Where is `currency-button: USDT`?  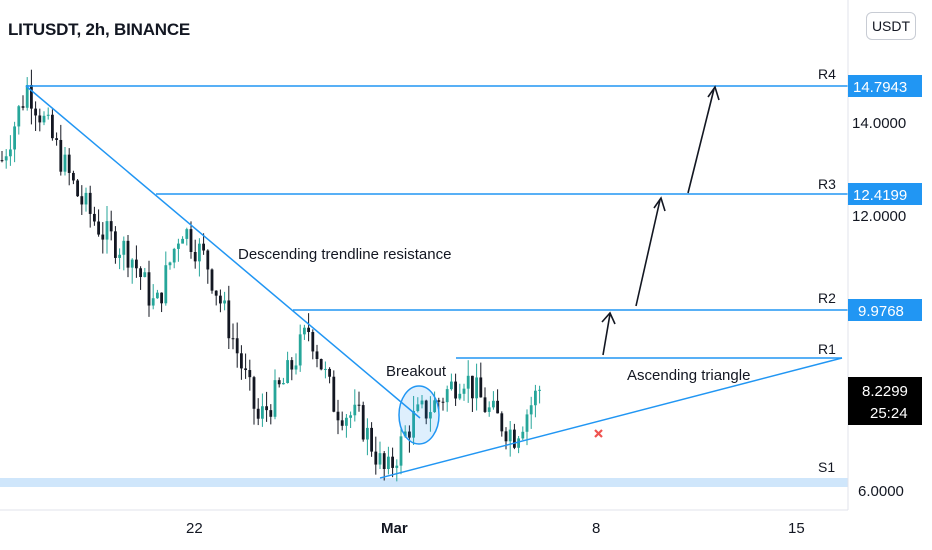
currency-button: USDT is located at coordinates (891, 26).